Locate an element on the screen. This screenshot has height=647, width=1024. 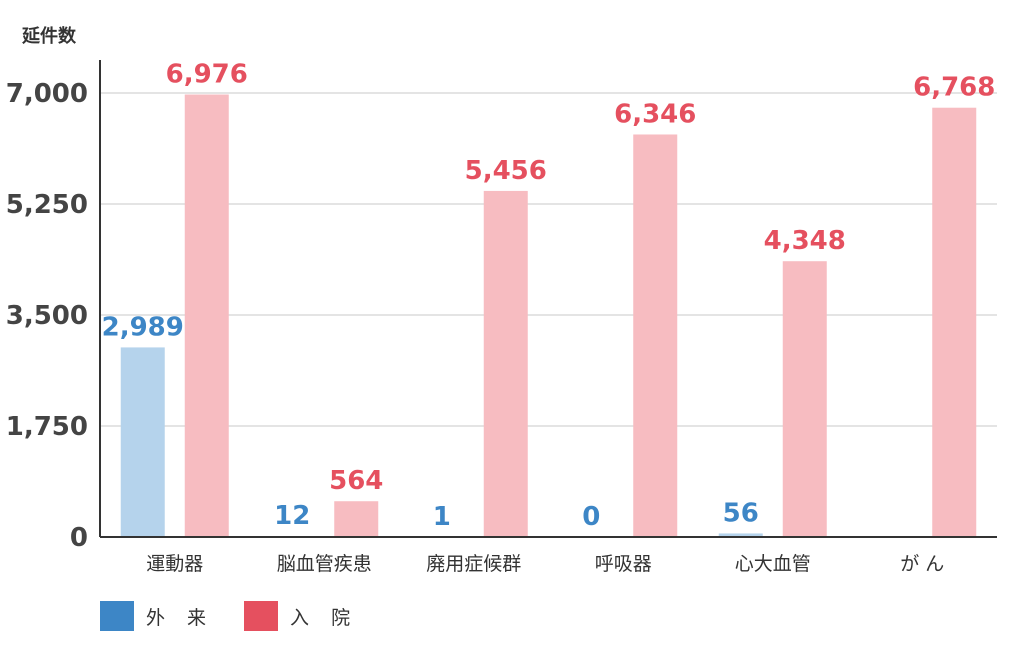
y-tick-label: 0 is located at coordinates (79, 538).